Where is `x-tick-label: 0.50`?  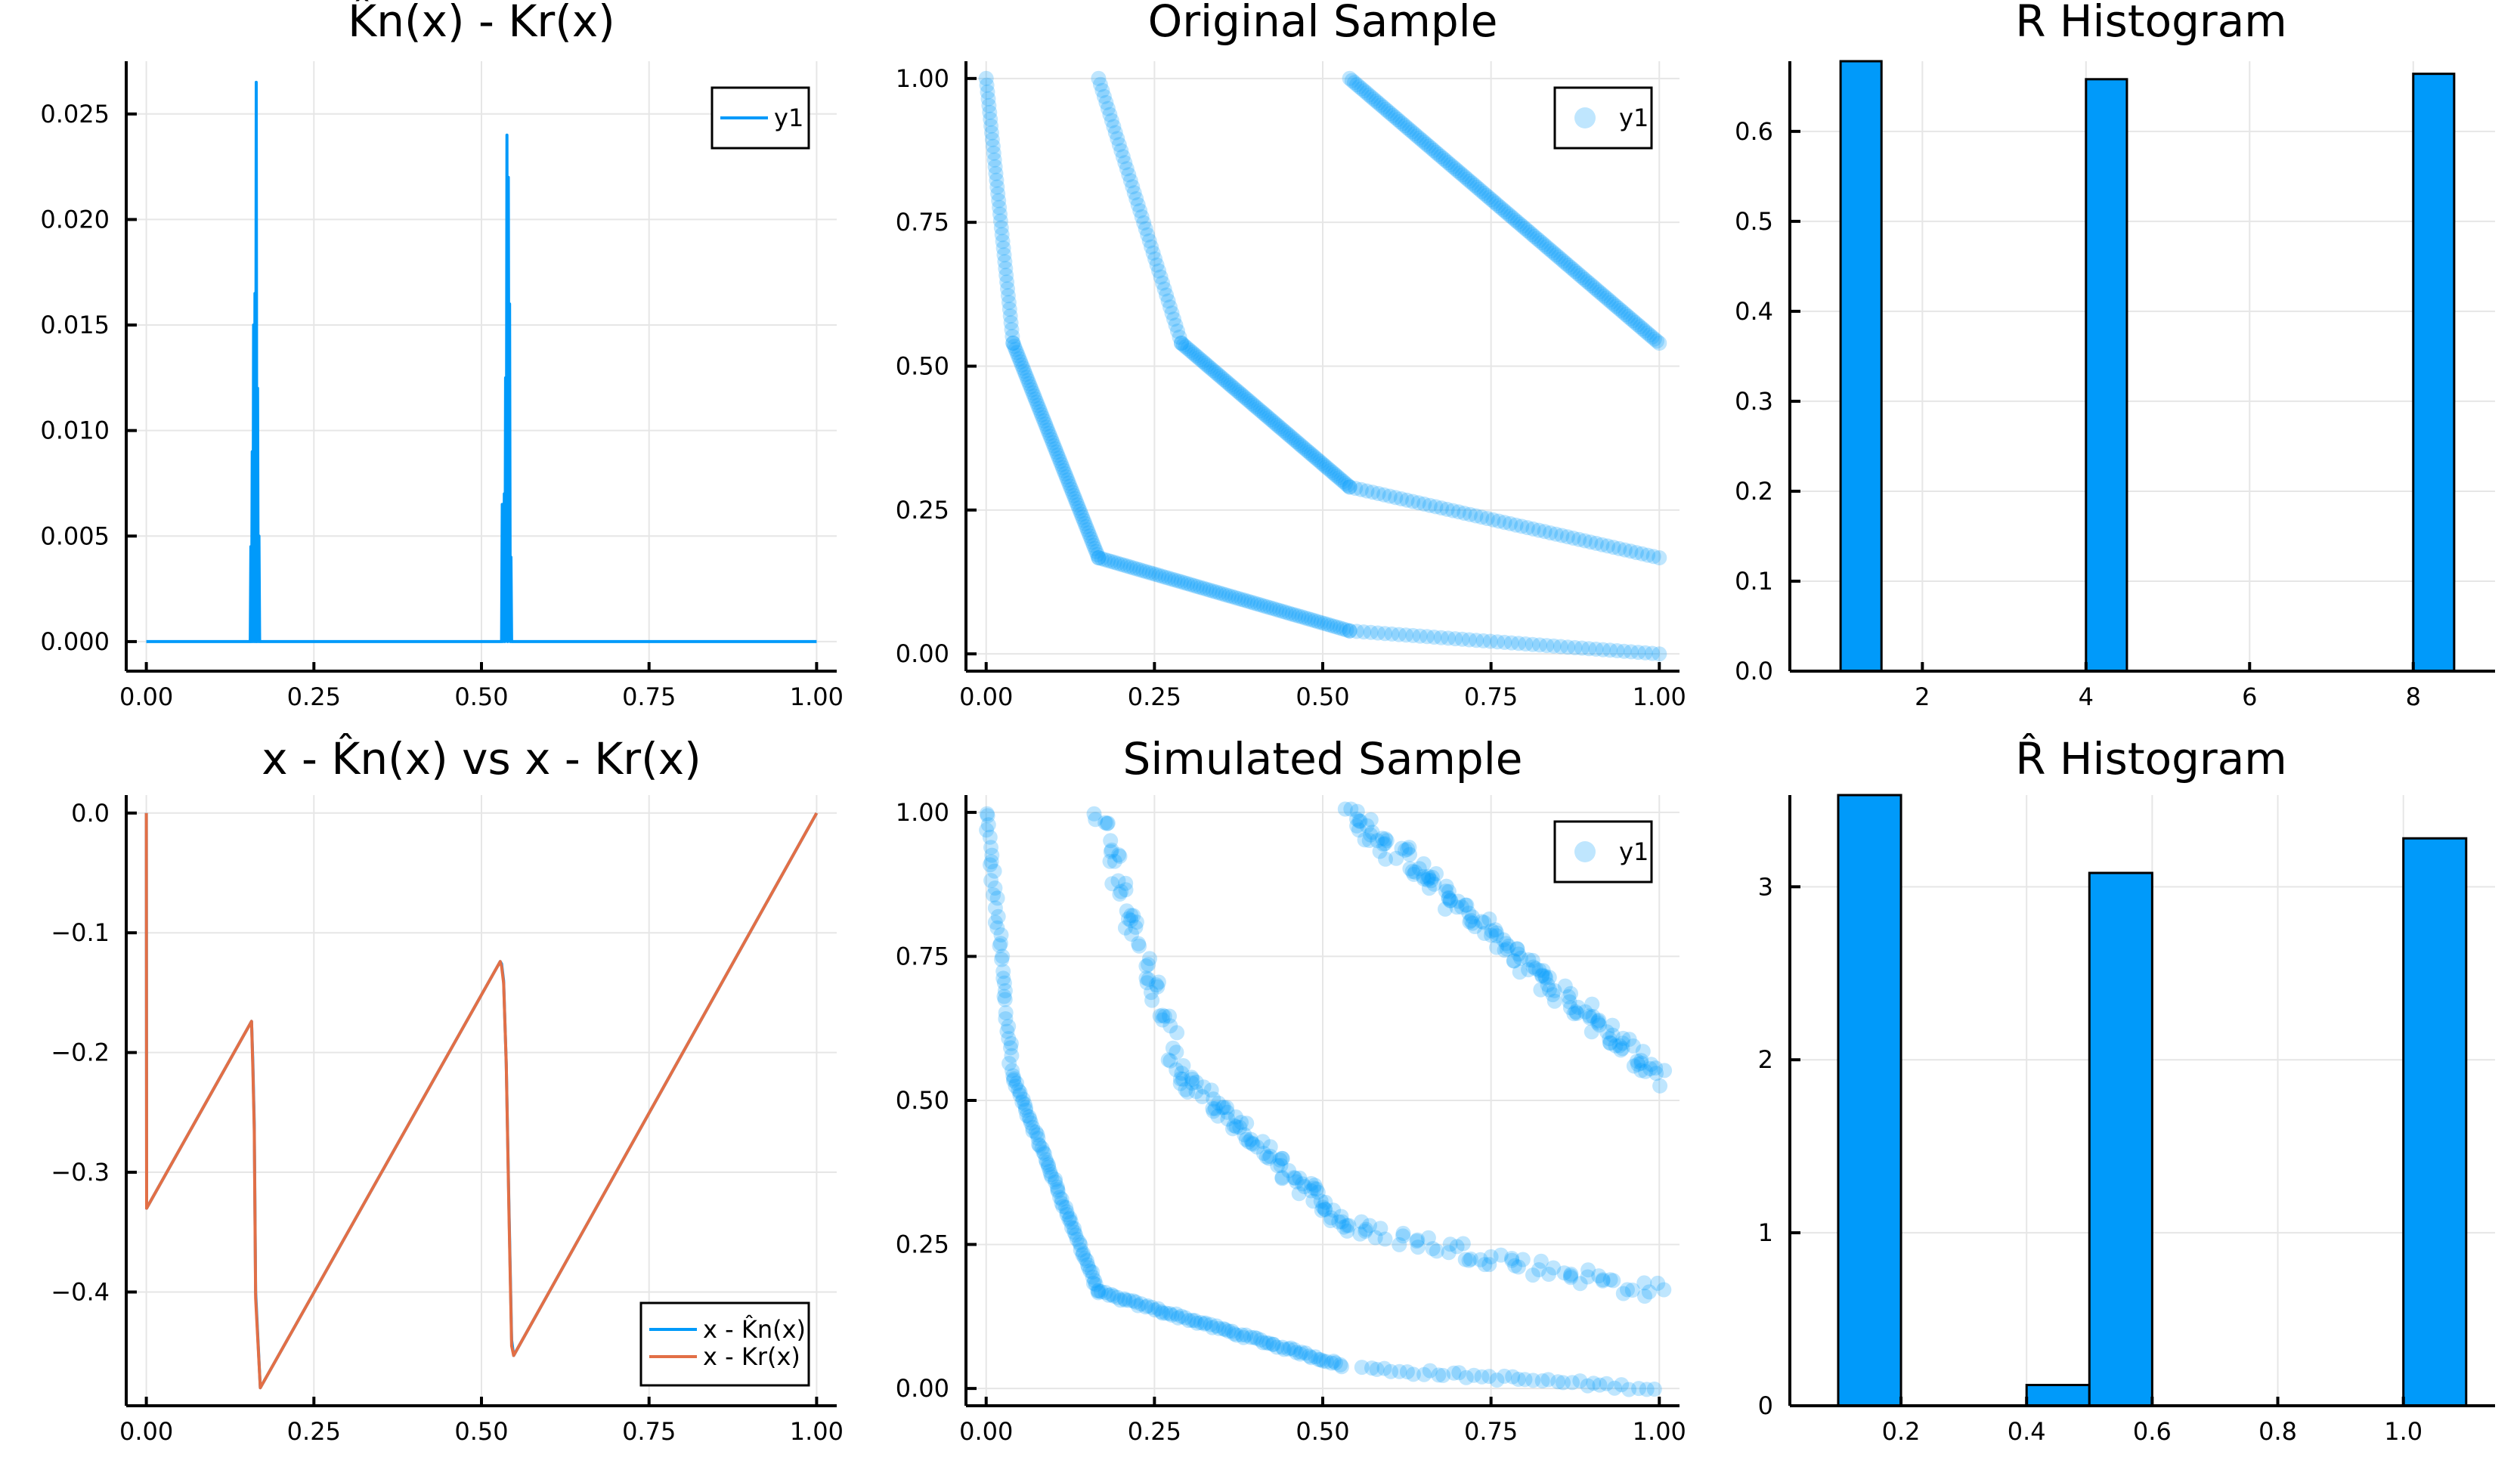 x-tick-label: 0.50 is located at coordinates (1322, 1431).